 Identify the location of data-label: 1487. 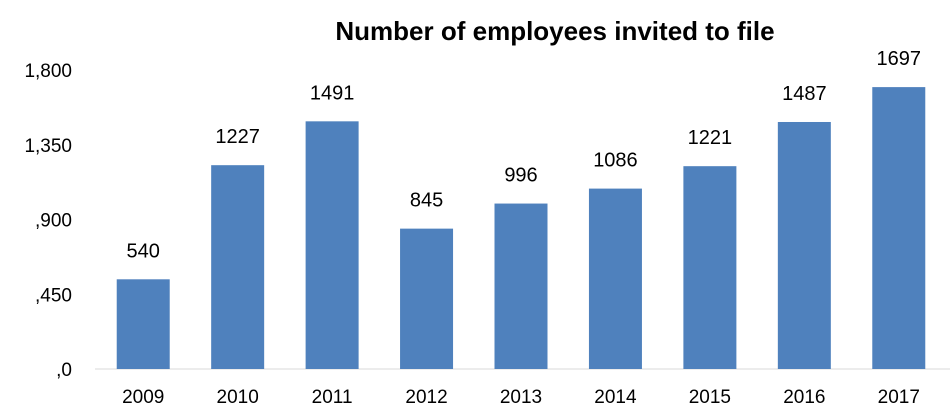
(804, 94).